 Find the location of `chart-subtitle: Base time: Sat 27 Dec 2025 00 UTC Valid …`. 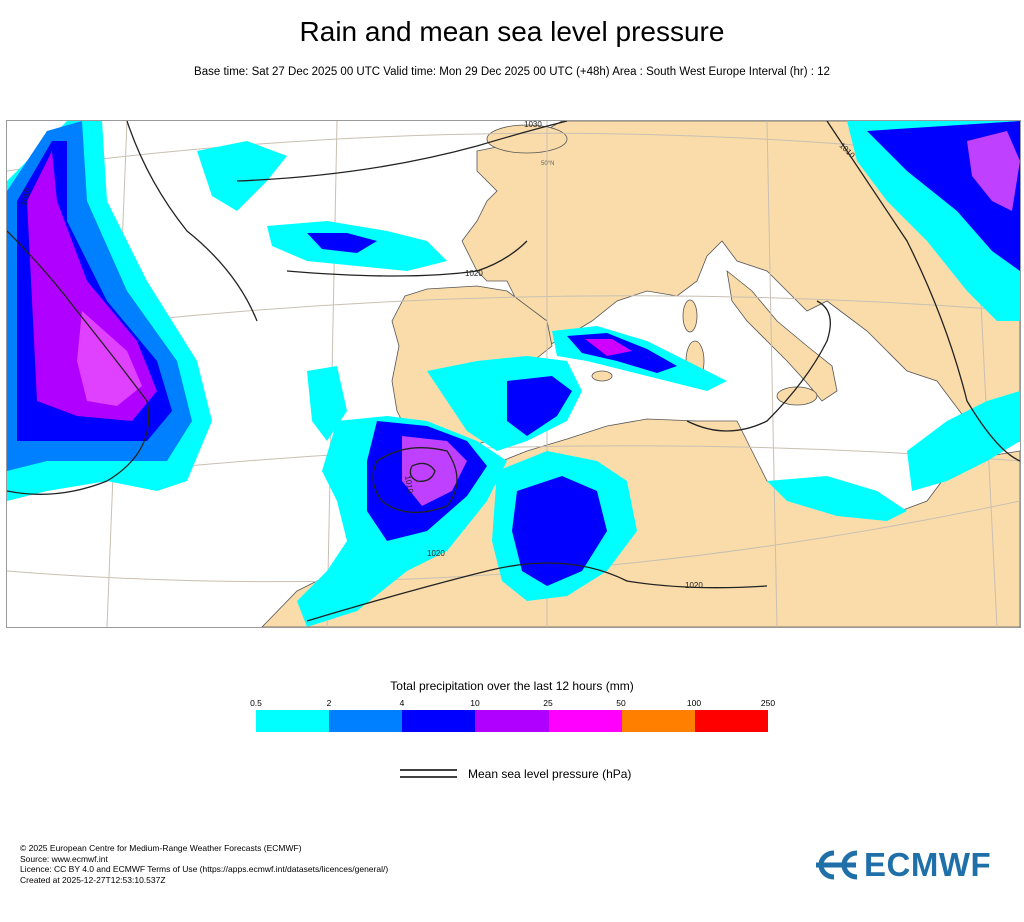

chart-subtitle: Base time: Sat 27 Dec 2025 00 UTC Valid … is located at coordinates (512, 72).